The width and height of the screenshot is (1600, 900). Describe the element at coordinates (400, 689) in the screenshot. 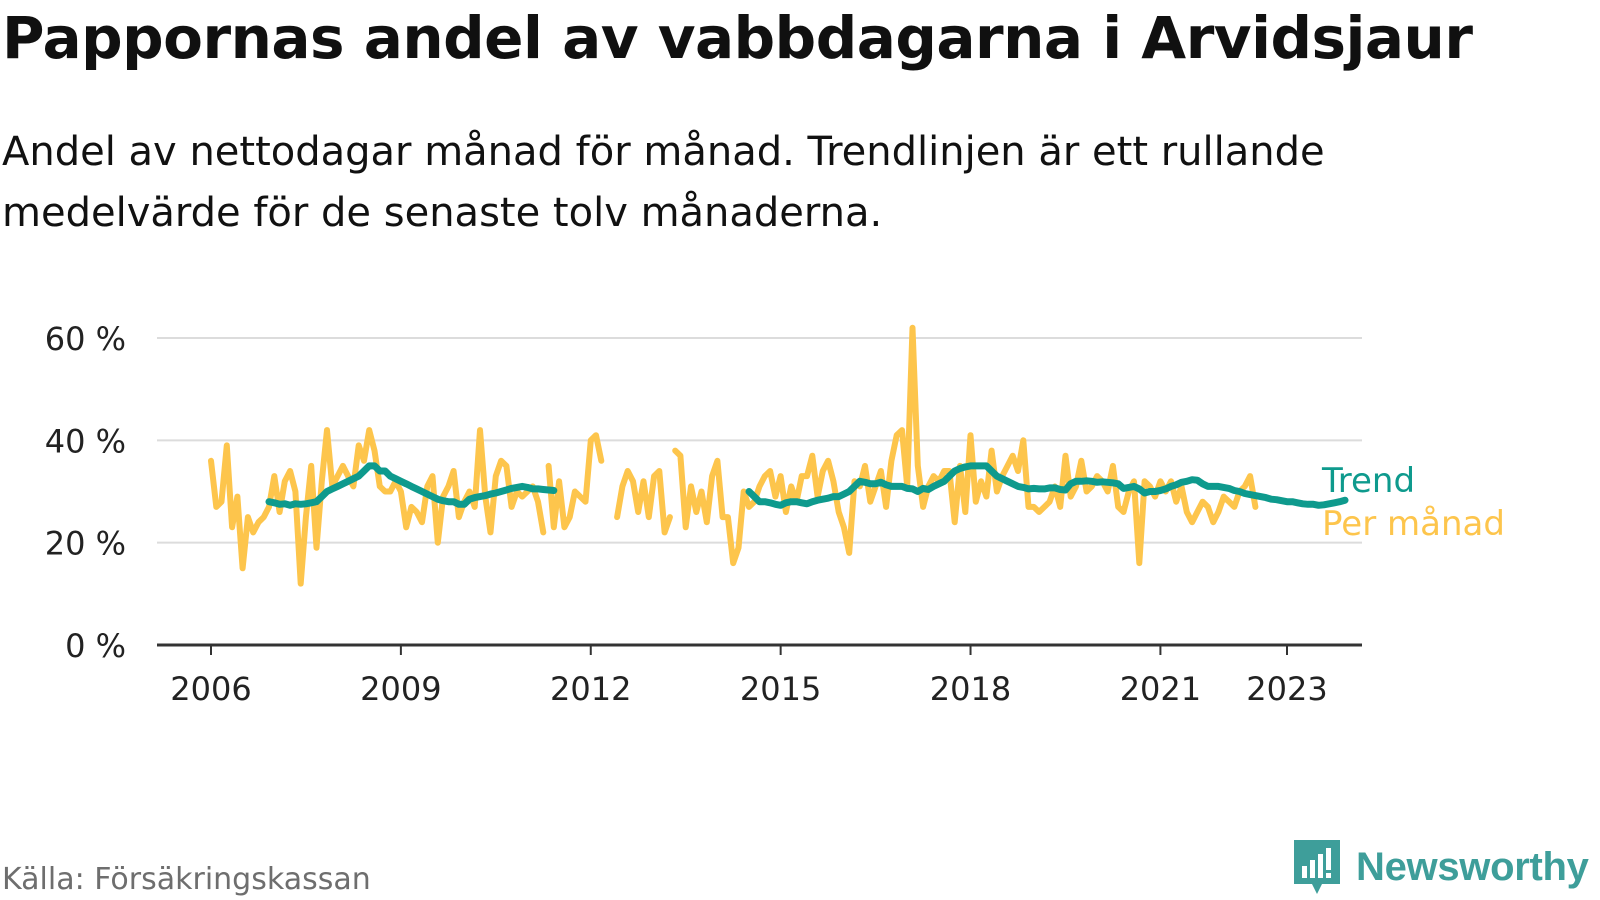

I see `x-tick-label: 2009` at that location.